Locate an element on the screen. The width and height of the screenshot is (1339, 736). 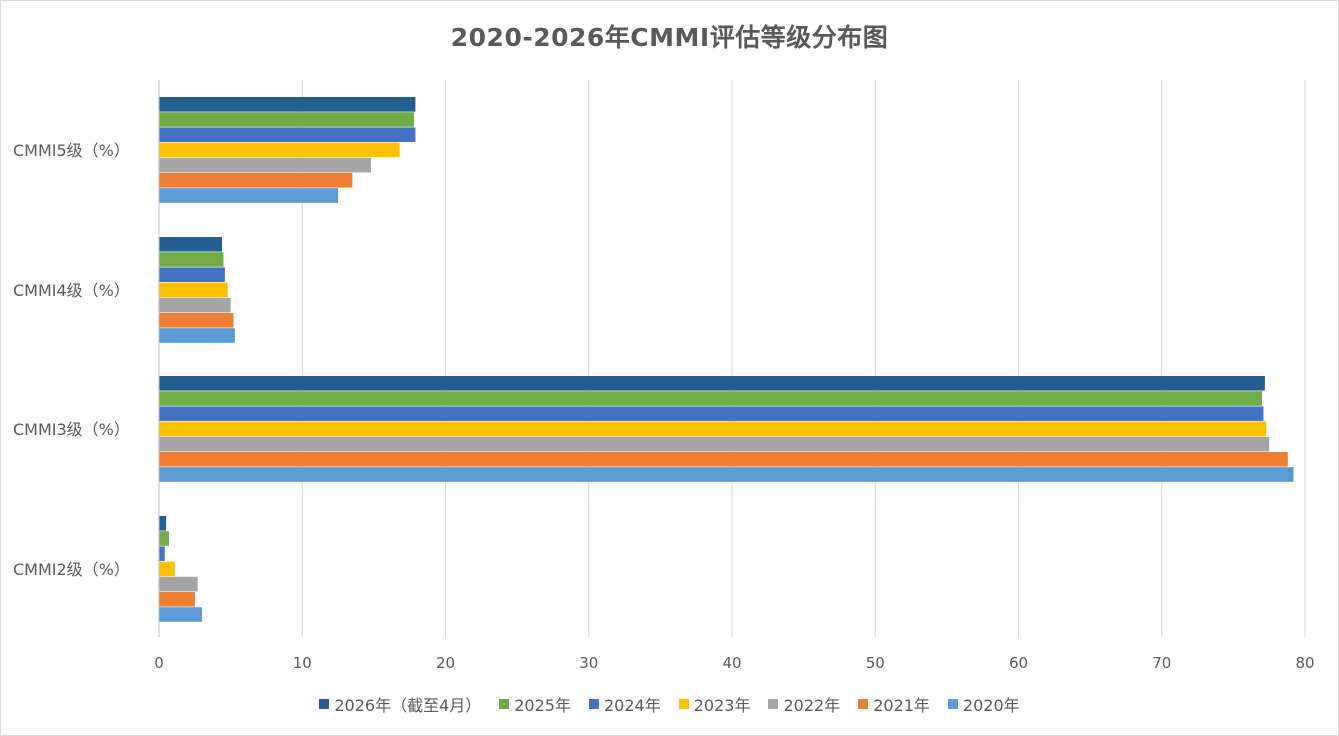
legend-label: 2024年 is located at coordinates (632, 705).